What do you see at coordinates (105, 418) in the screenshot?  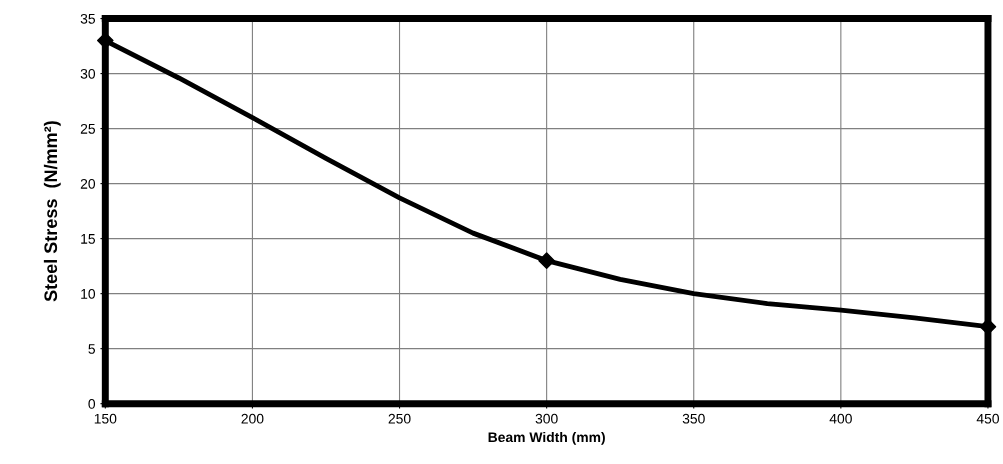 I see `x-tick-label: 150` at bounding box center [105, 418].